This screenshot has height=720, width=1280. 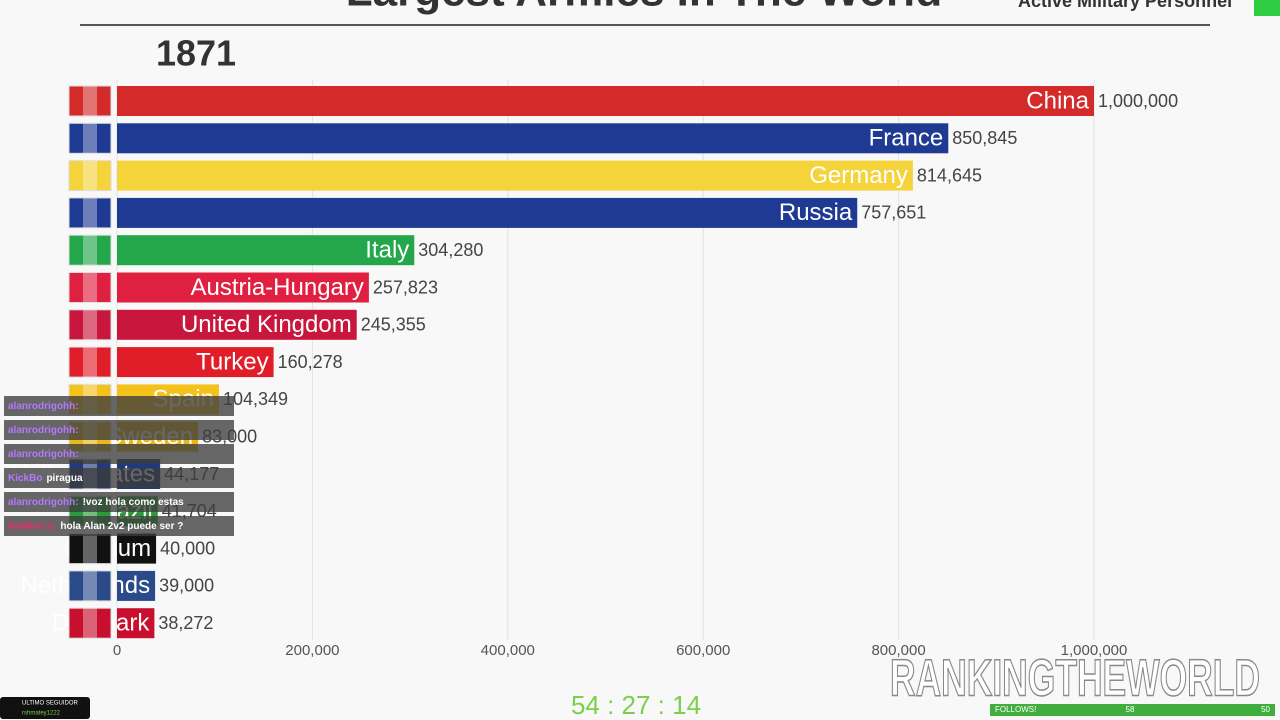 What do you see at coordinates (703, 650) in the screenshot?
I see `x-tick-label: 600,000` at bounding box center [703, 650].